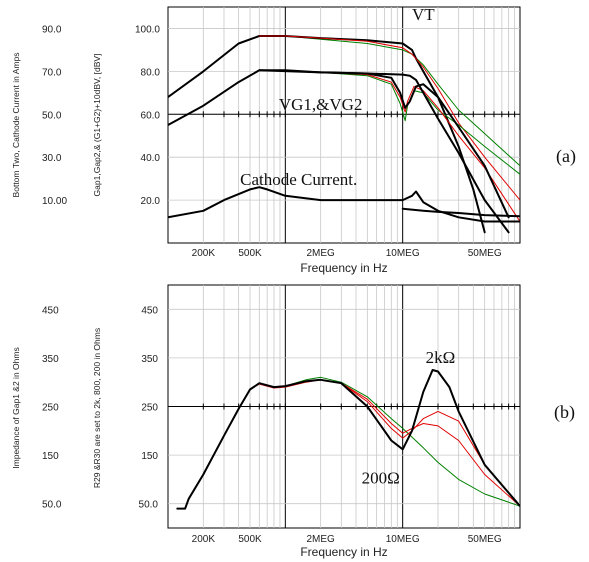  I want to click on y-tick-label-left: 30.0, so click(52, 158).